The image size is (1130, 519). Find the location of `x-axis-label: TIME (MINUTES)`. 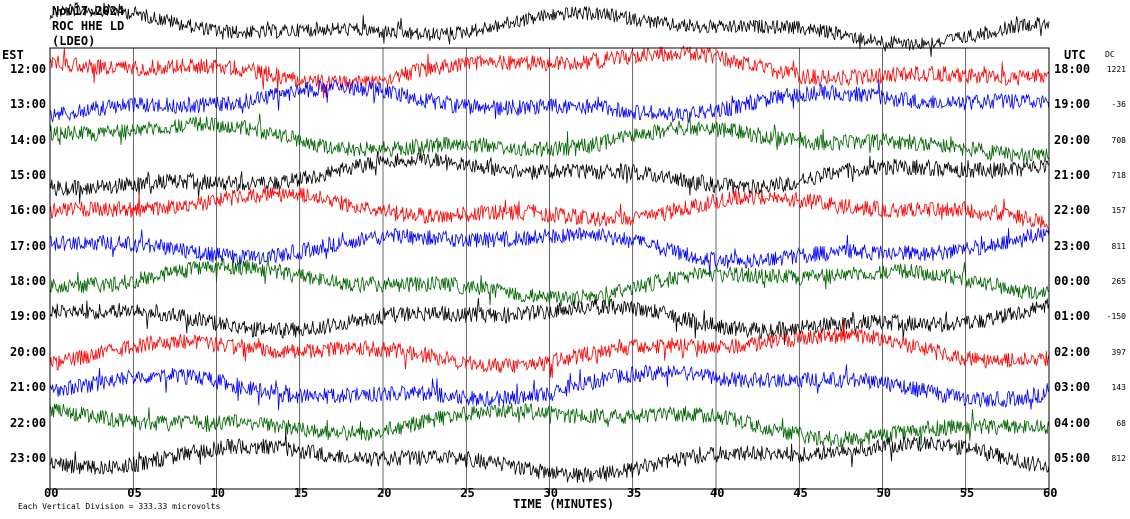

x-axis-label: TIME (MINUTES) is located at coordinates (564, 504).